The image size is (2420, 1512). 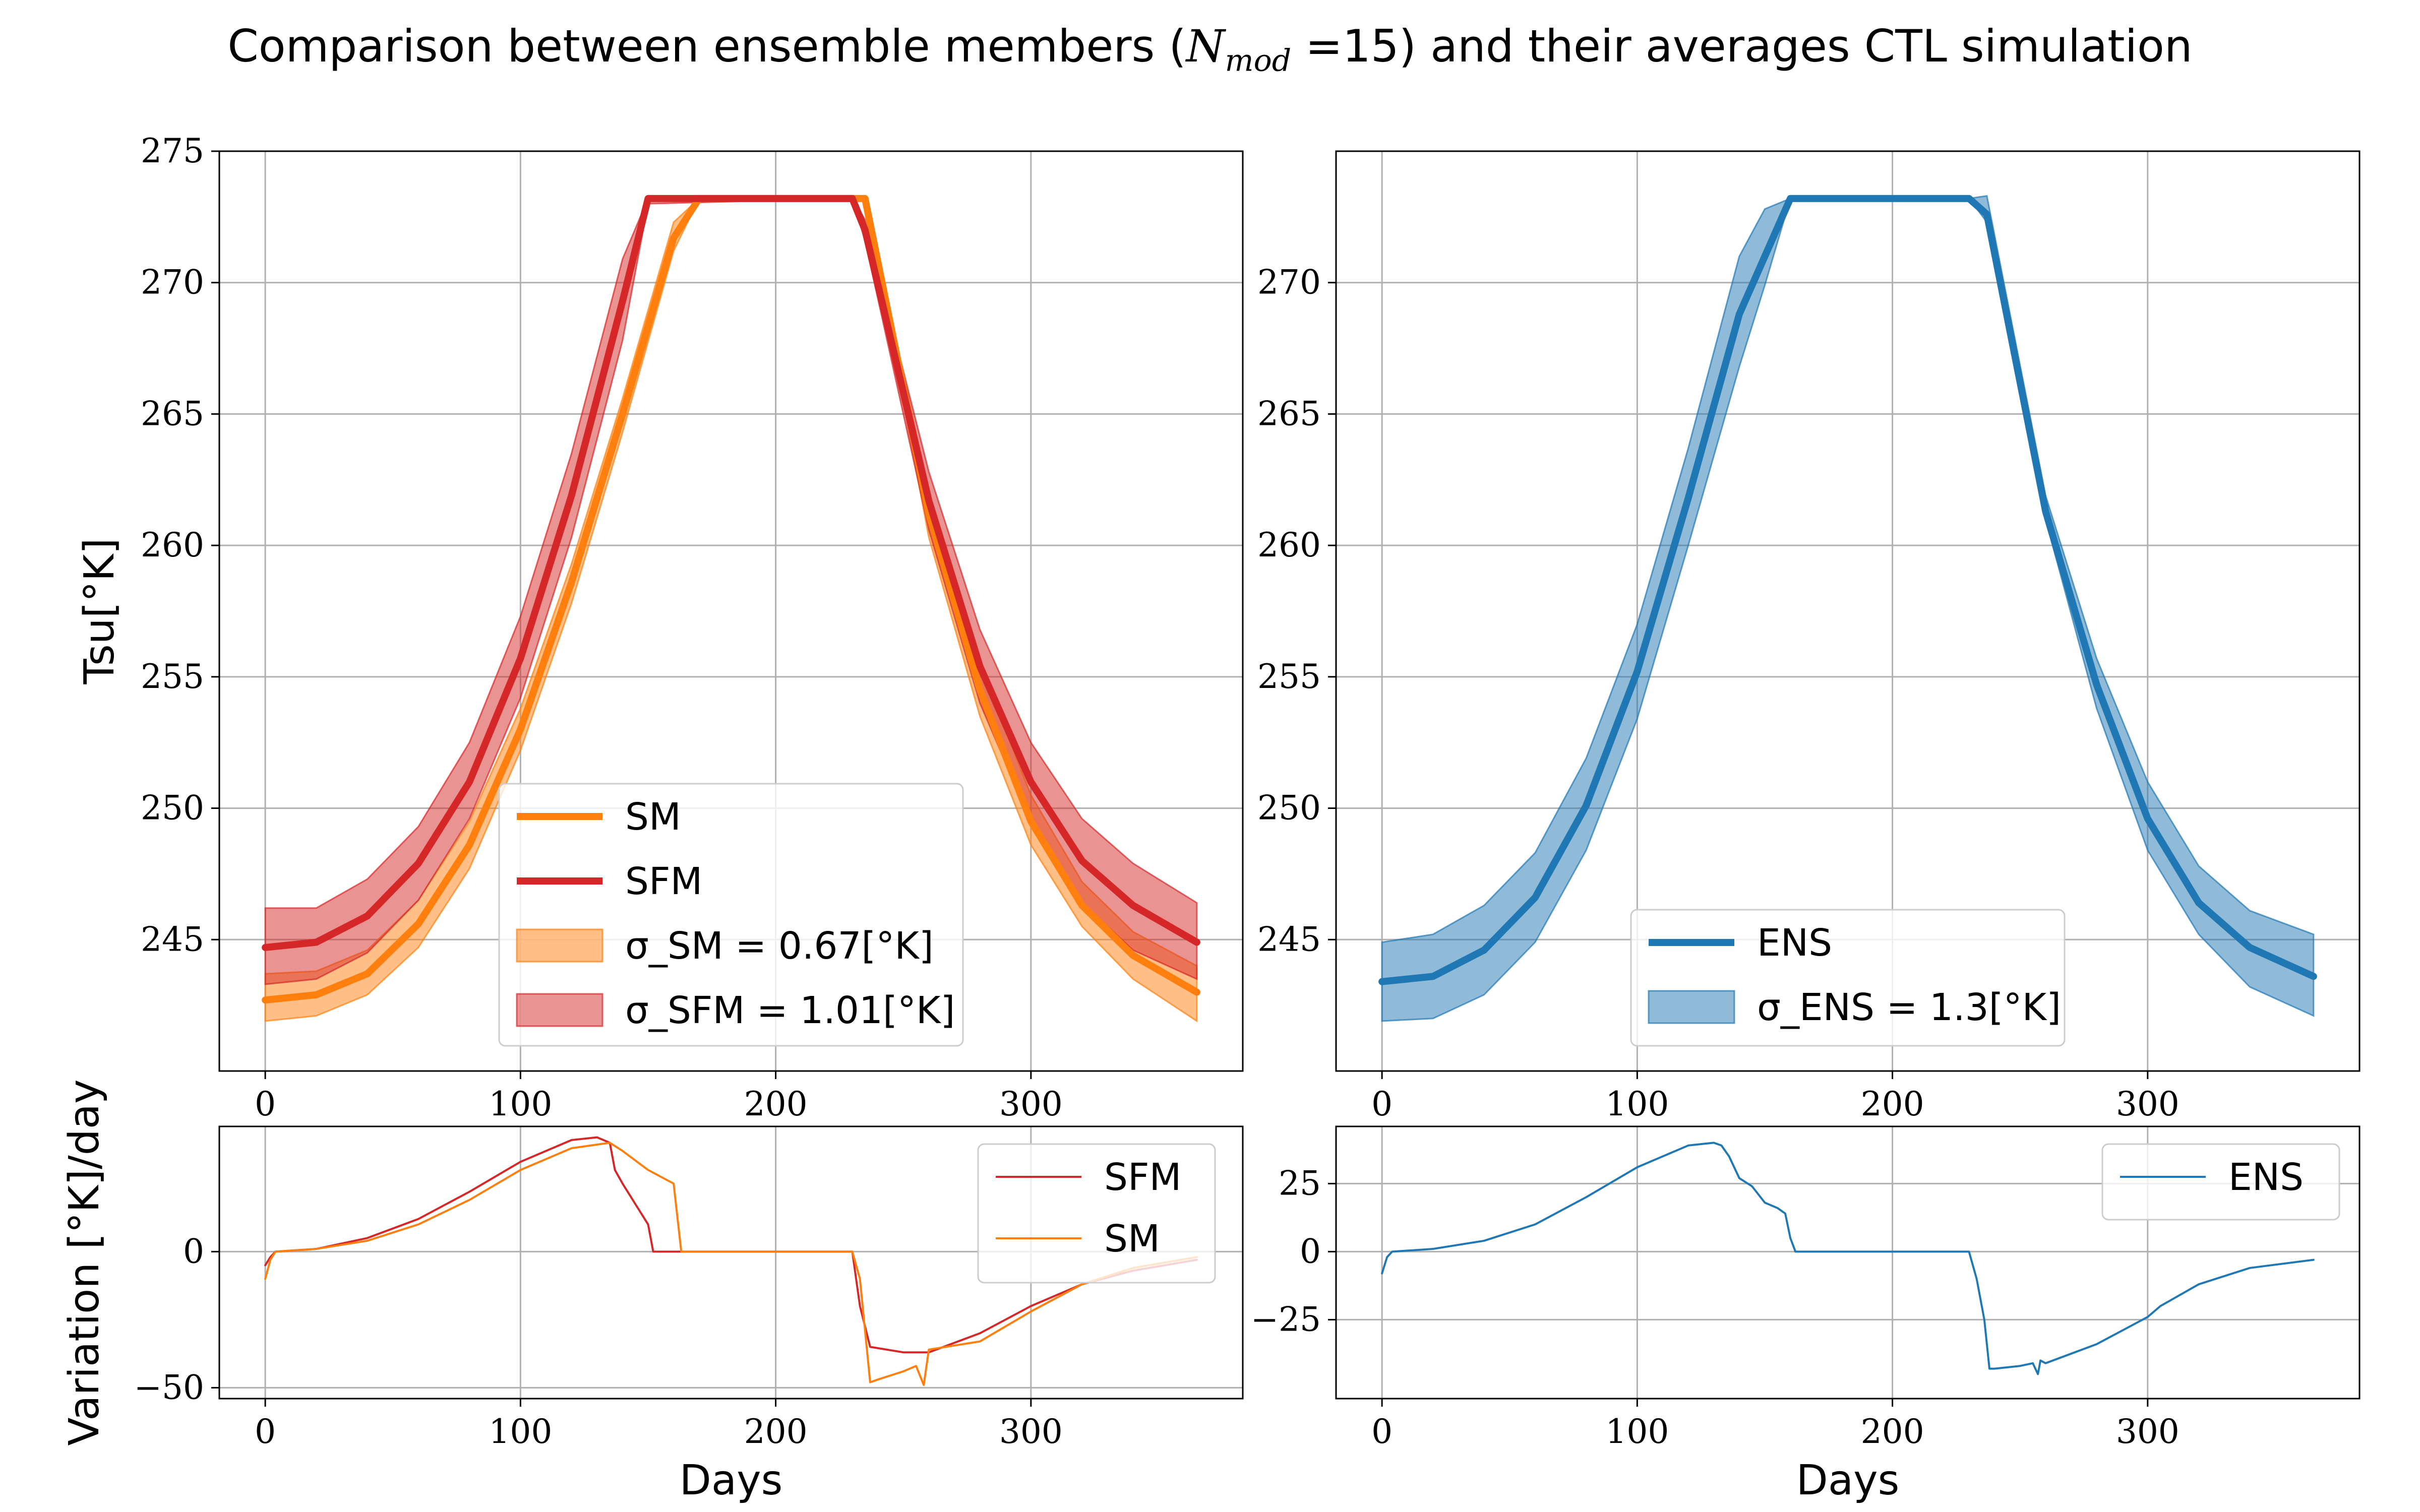 What do you see at coordinates (172, 151) in the screenshot?
I see `y-tick-label: 275` at bounding box center [172, 151].